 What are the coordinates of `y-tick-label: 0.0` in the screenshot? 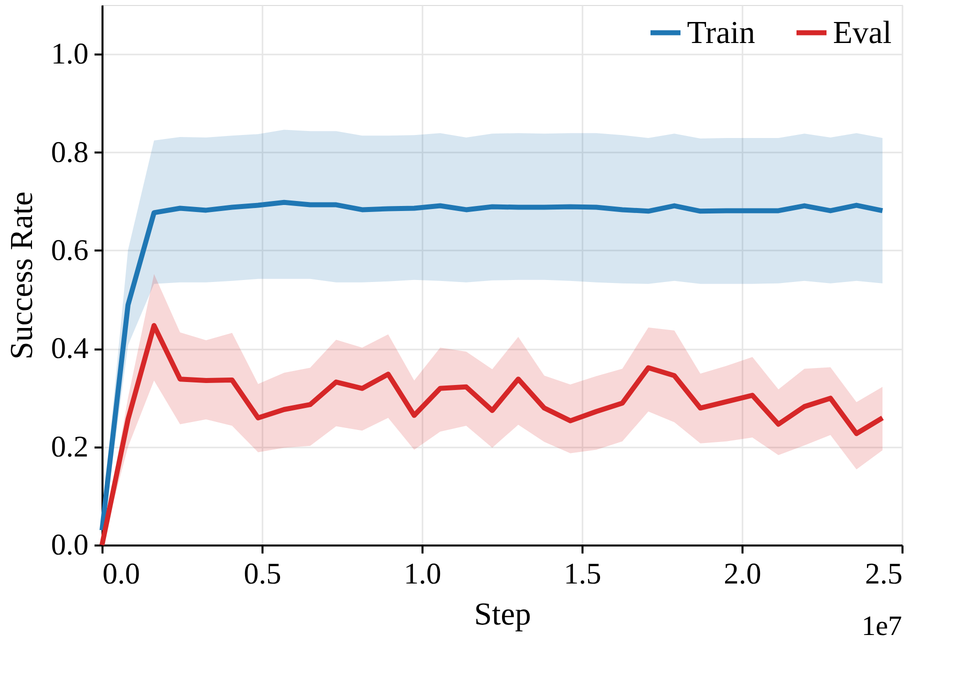 It's located at (69, 545).